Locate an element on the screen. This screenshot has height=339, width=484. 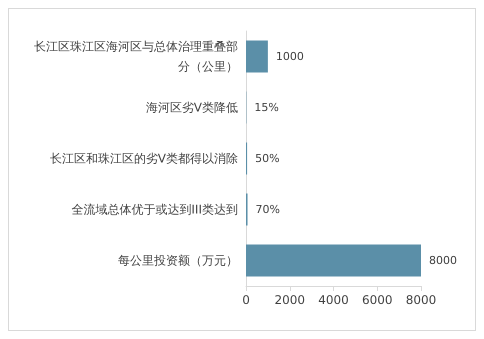
x-tick-label: 0 is located at coordinates (246, 300).